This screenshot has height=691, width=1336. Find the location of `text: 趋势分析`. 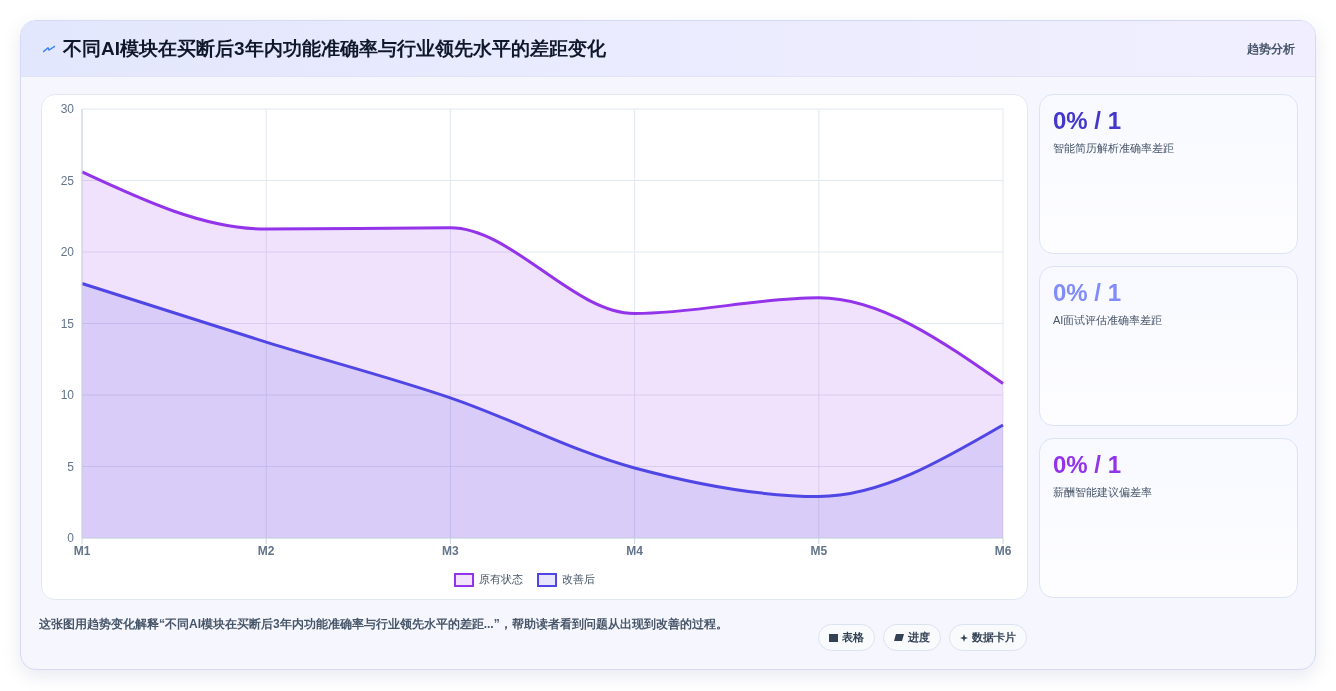

text: 趋势分析 is located at coordinates (1271, 49).